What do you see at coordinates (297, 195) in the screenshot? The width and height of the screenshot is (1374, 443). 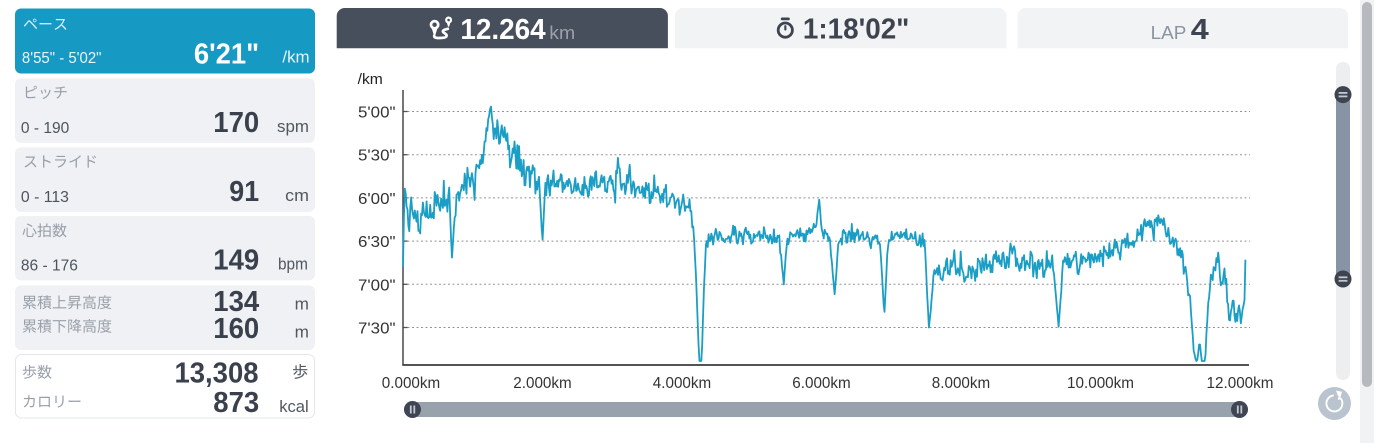 I see `svg-text: cm` at bounding box center [297, 195].